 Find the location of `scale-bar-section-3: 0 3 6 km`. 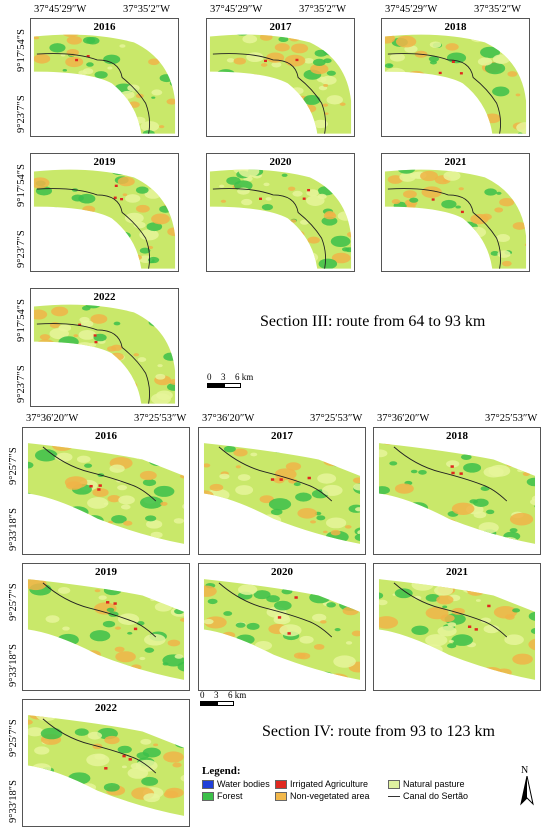

scale-bar-section-3: 0 3 6 km is located at coordinates (237, 382).